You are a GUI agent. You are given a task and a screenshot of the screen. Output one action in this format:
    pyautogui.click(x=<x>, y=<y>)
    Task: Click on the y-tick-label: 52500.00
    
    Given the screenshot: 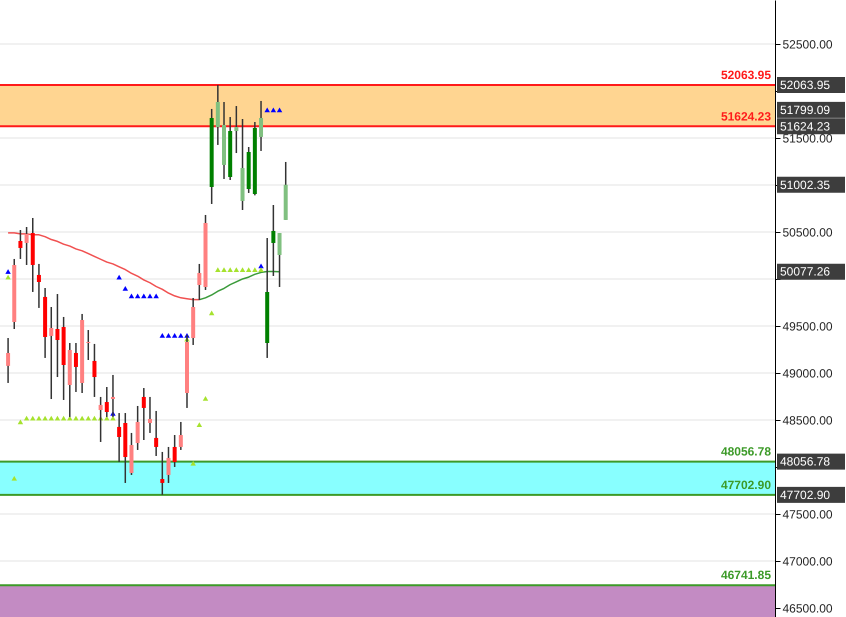 What is the action you would take?
    pyautogui.click(x=807, y=44)
    